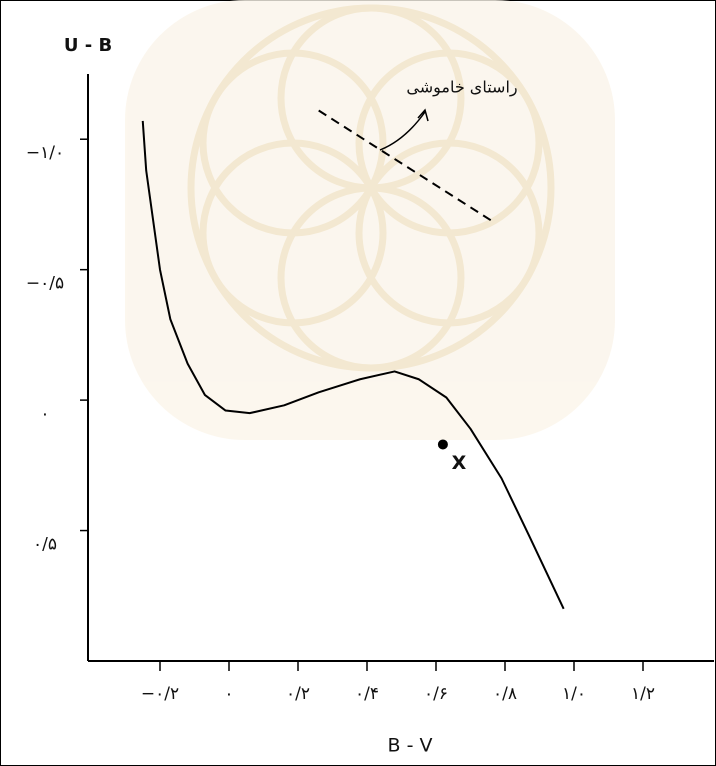  What do you see at coordinates (436, 694) in the screenshot?
I see `x-tick-label: ۰/۶` at bounding box center [436, 694].